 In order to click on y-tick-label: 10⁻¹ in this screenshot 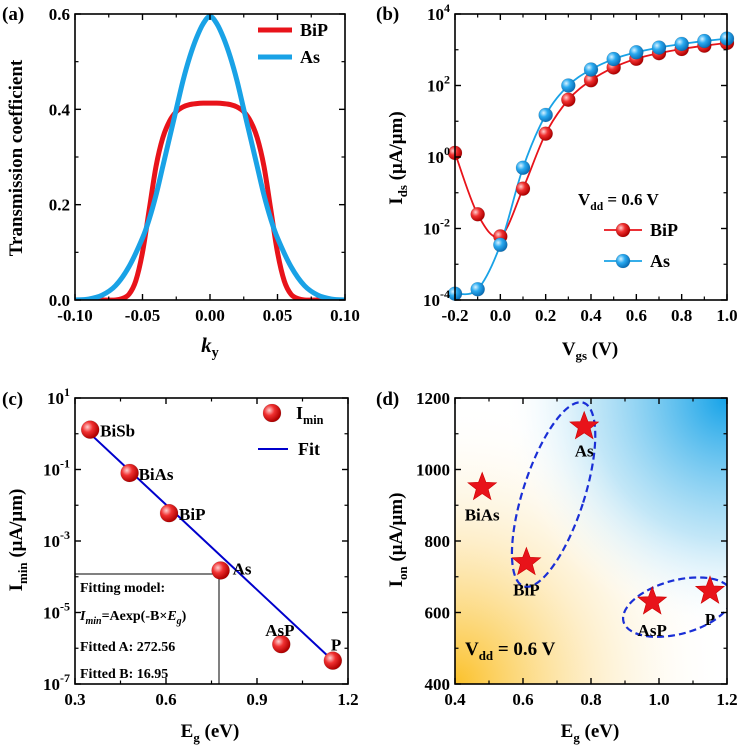, I will do `click(56, 468)`.